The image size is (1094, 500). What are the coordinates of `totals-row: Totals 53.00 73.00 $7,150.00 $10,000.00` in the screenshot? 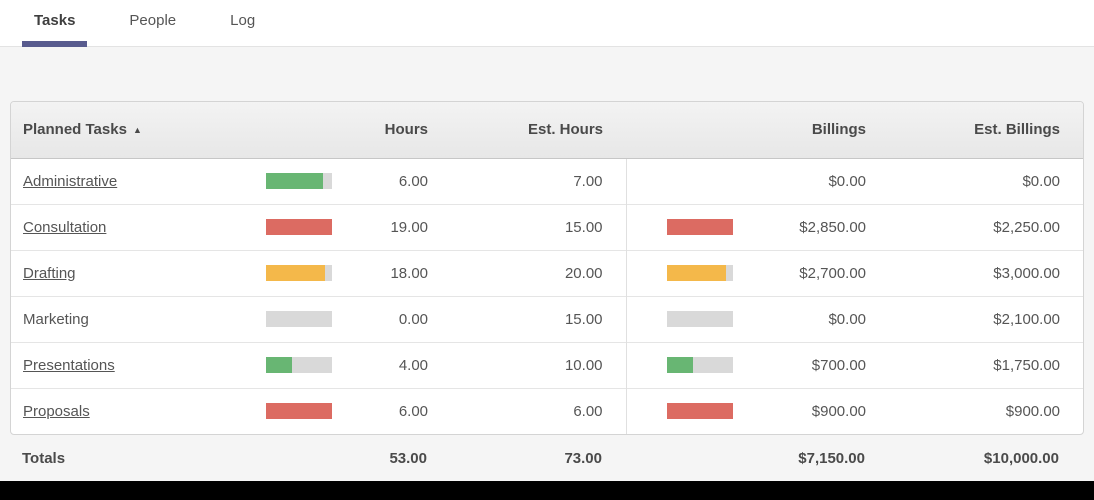 It's located at (546, 458).